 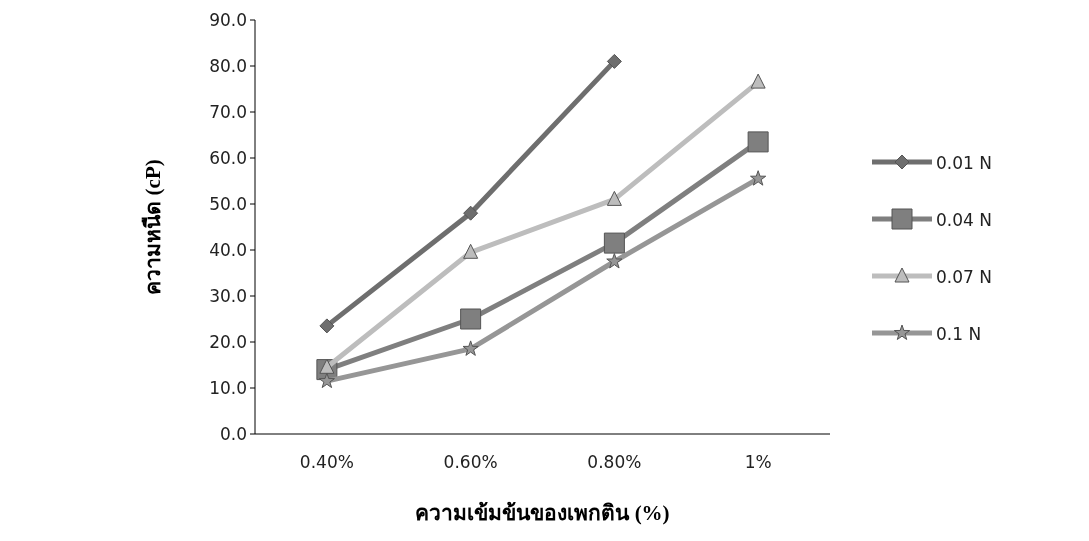 I want to click on legend-label: 0.01 N, so click(x=964, y=163).